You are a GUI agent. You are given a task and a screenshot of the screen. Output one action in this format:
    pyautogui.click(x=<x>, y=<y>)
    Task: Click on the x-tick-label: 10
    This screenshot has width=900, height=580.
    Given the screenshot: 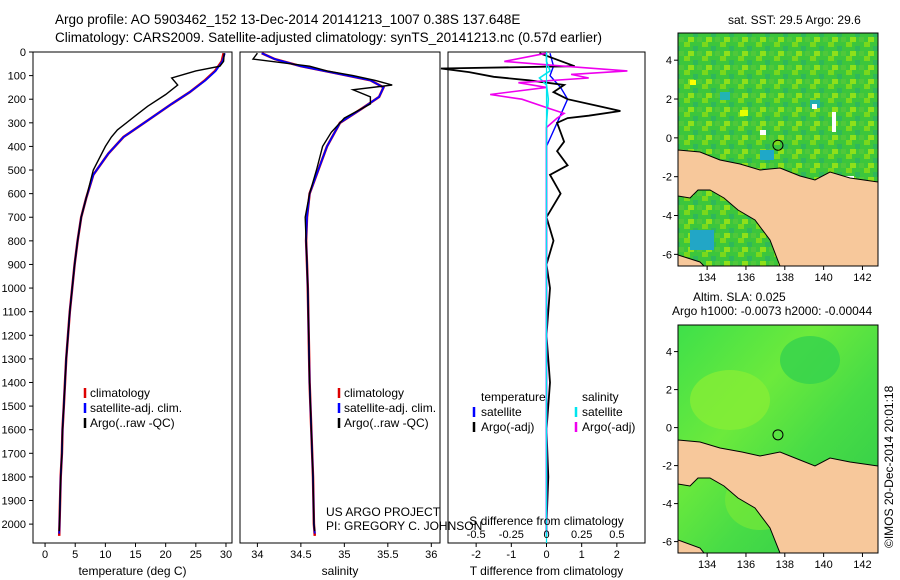 What is the action you would take?
    pyautogui.click(x=105, y=555)
    